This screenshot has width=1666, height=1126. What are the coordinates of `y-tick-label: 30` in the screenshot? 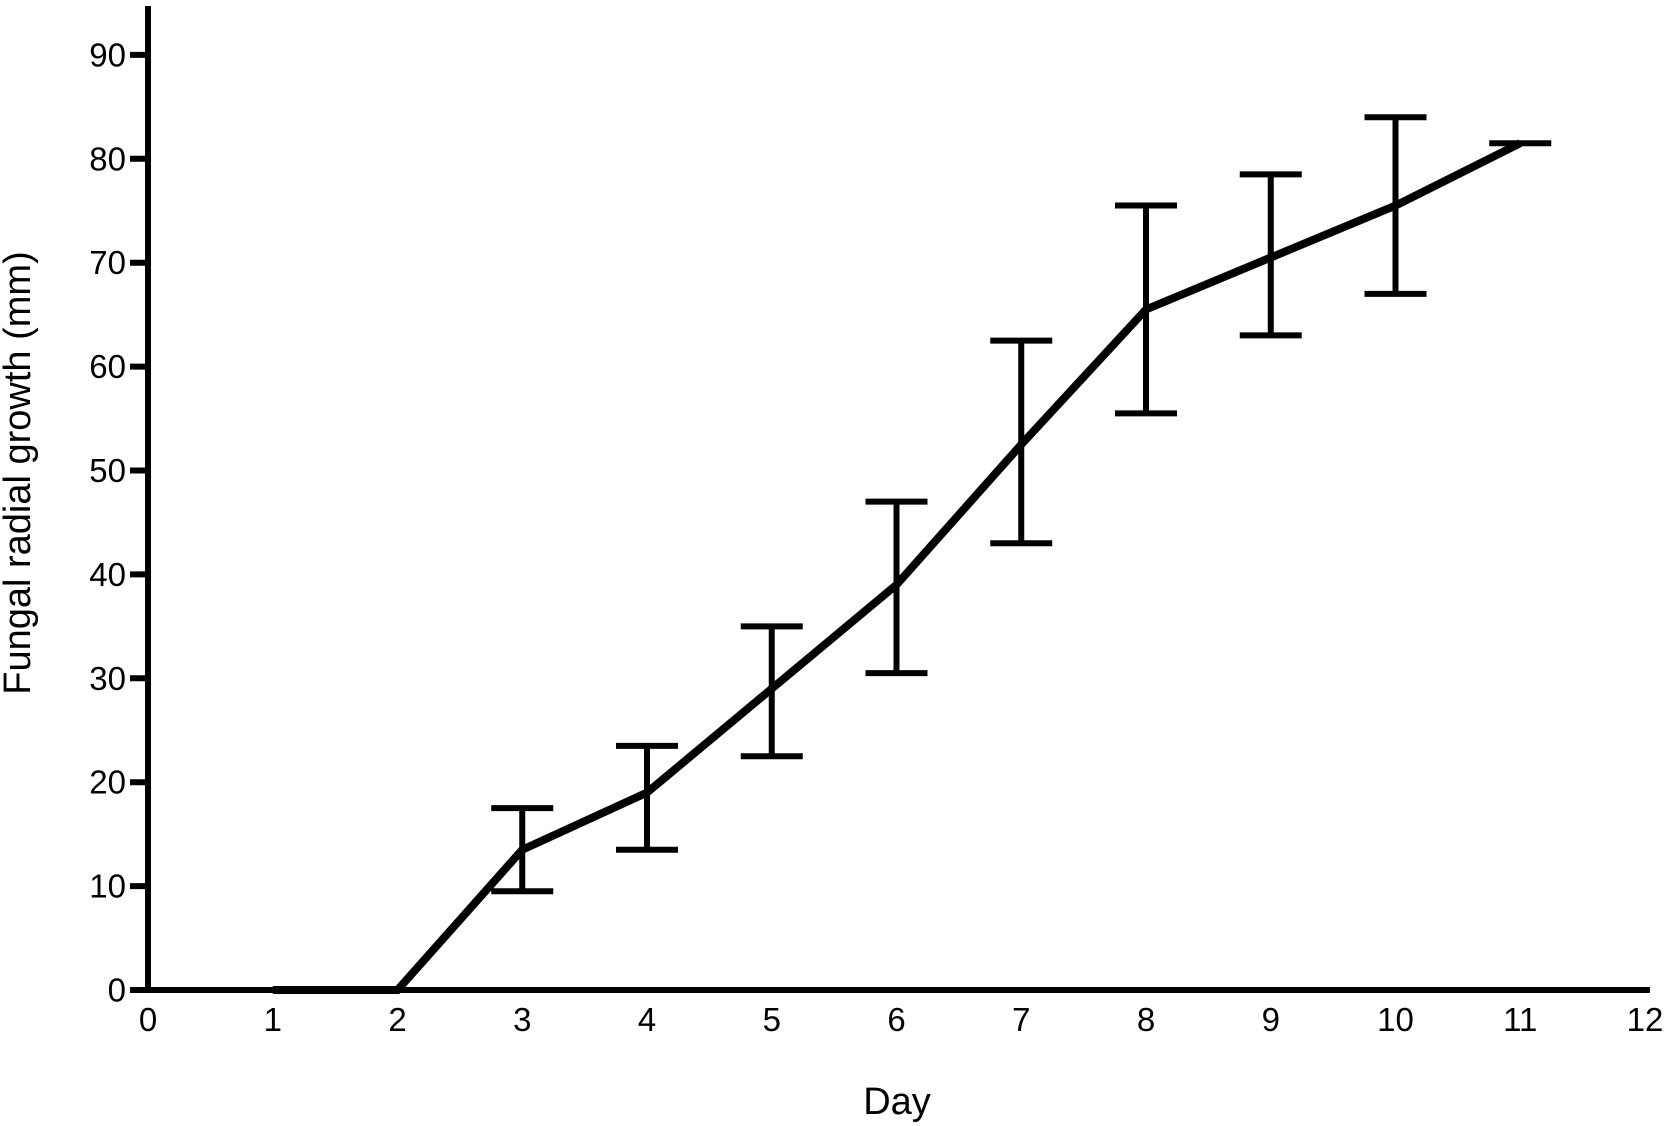 It's located at (107, 678).